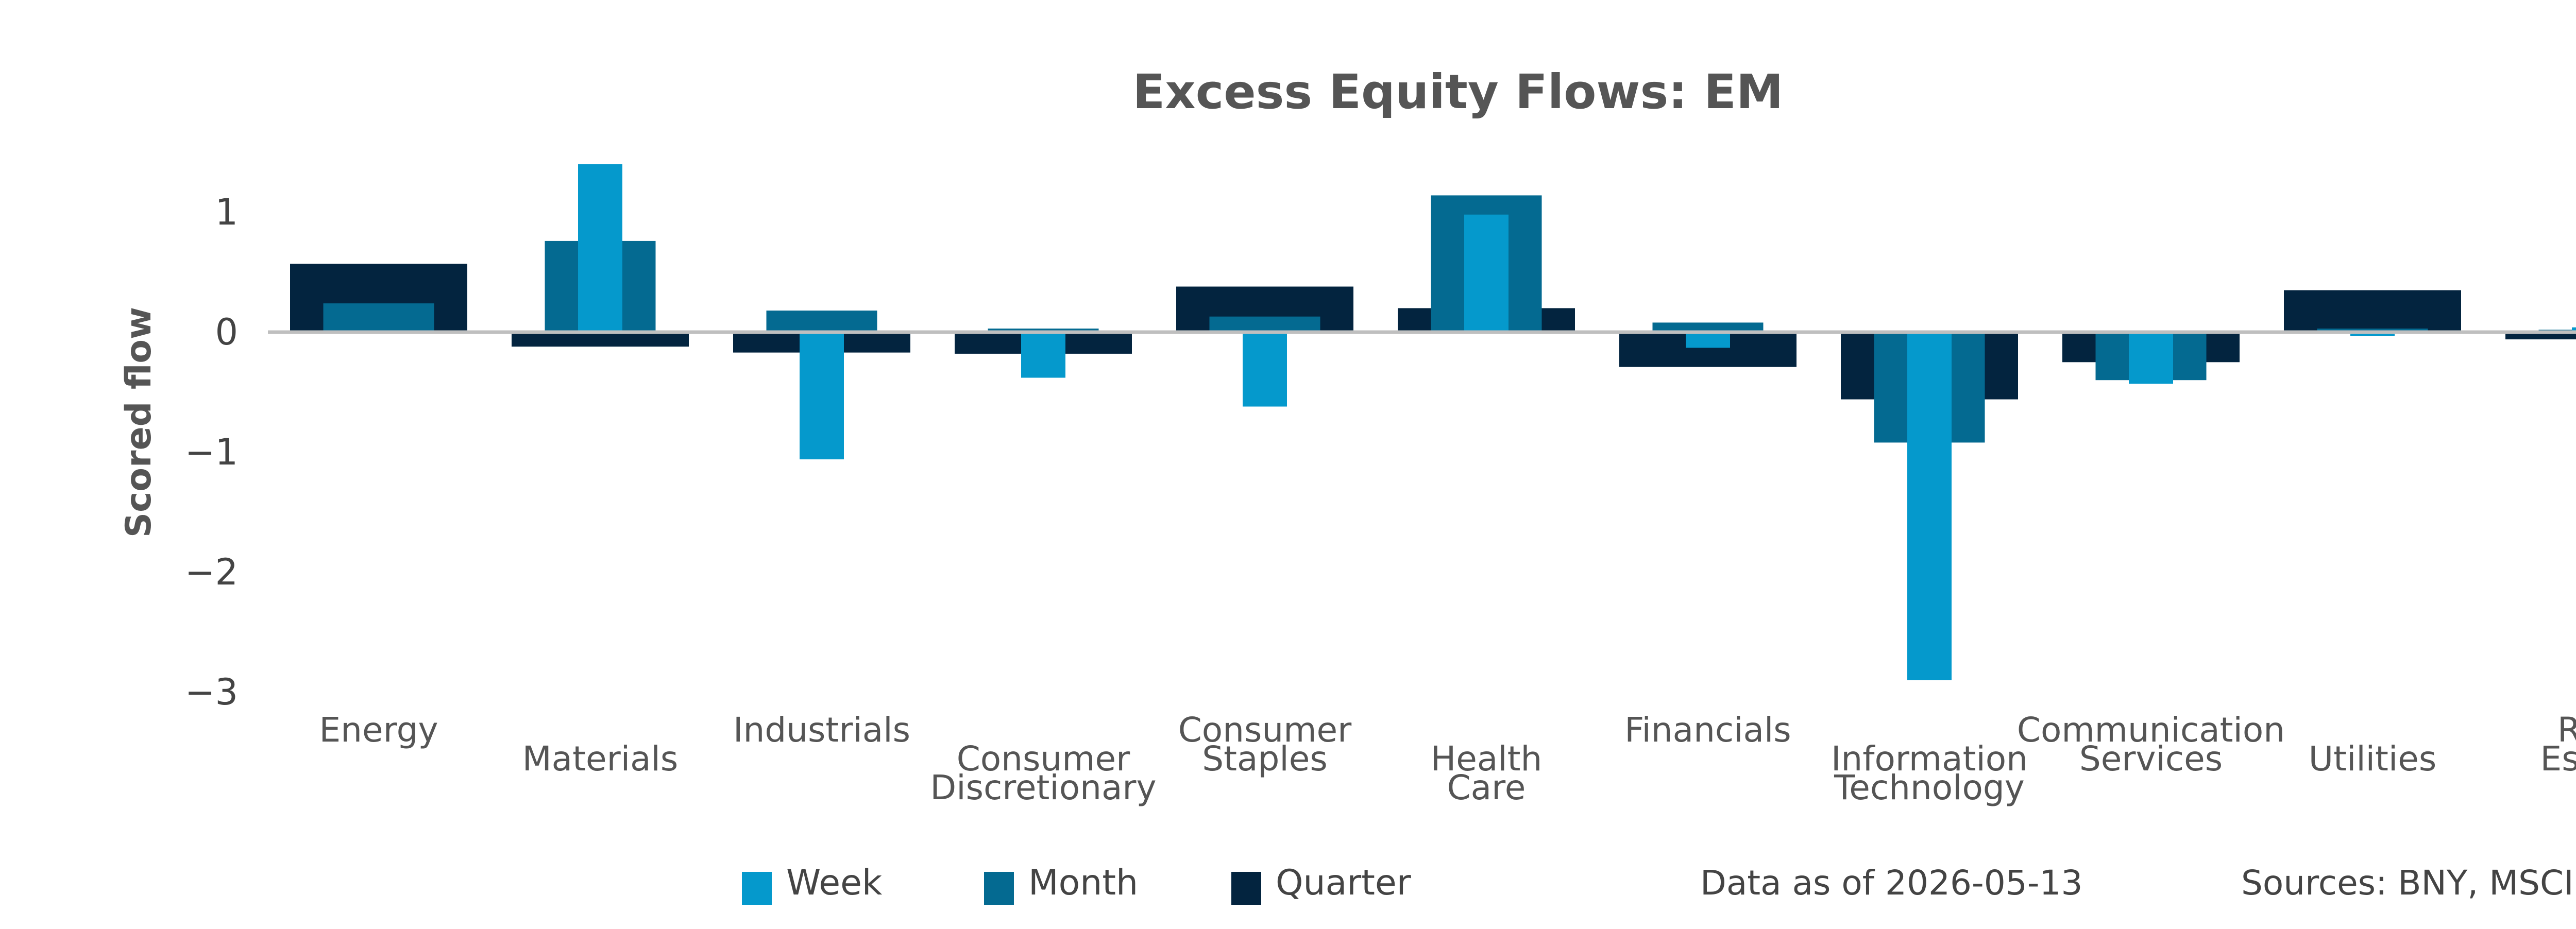 The image size is (2576, 929). What do you see at coordinates (1458, 91) in the screenshot?
I see `chart-title: Excess Equity Flows: EM` at bounding box center [1458, 91].